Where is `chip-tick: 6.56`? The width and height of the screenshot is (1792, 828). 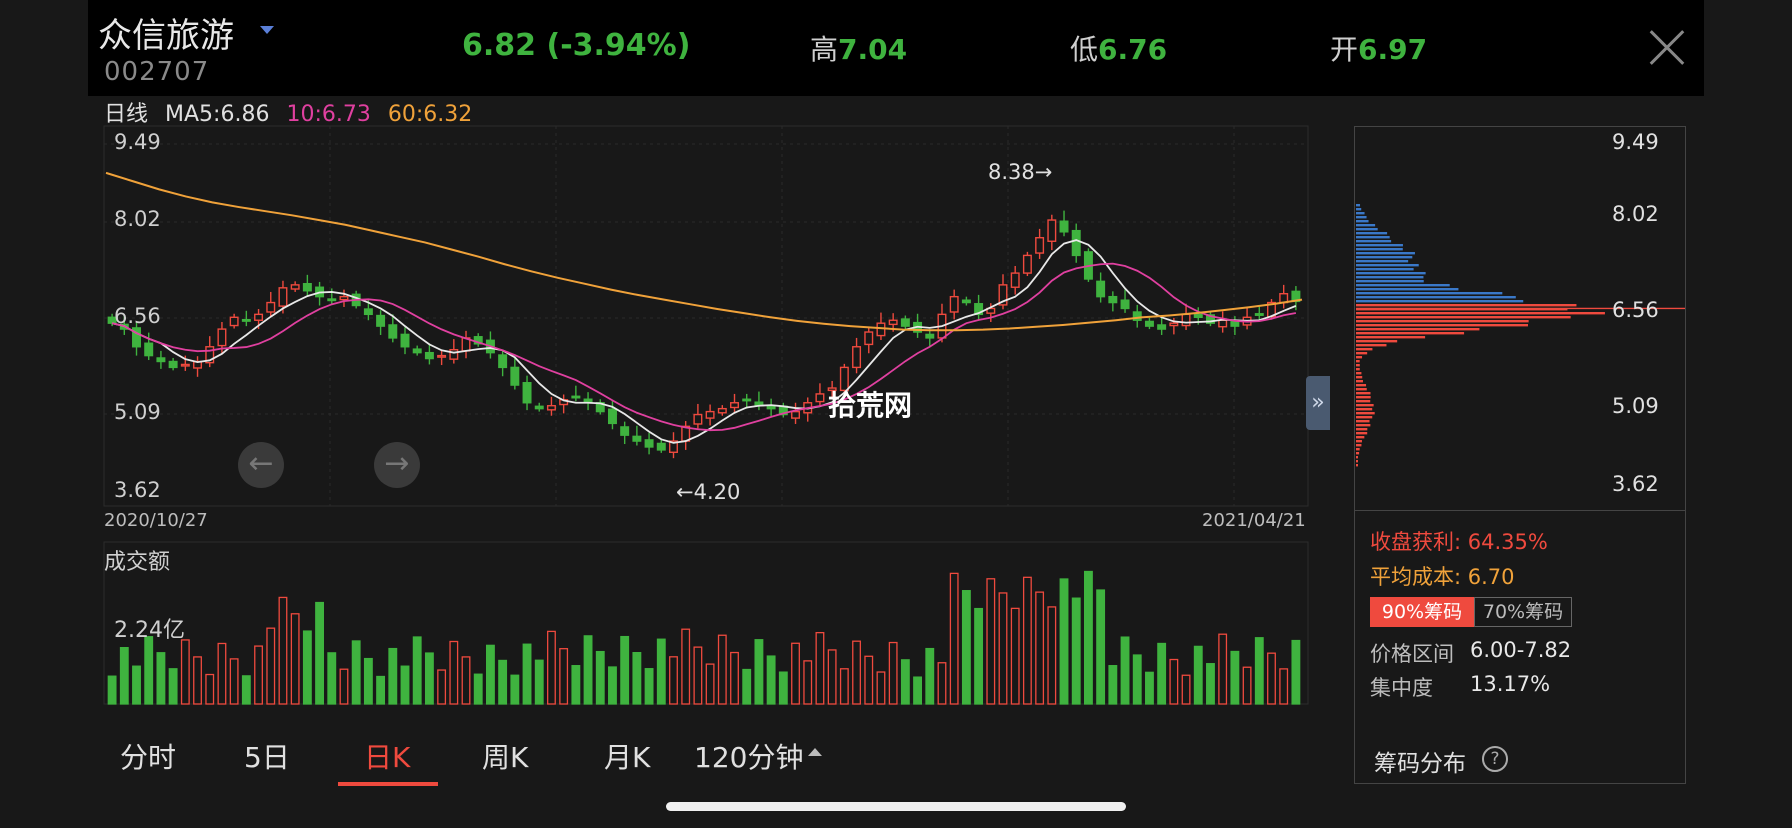 chip-tick: 6.56 is located at coordinates (1635, 310).